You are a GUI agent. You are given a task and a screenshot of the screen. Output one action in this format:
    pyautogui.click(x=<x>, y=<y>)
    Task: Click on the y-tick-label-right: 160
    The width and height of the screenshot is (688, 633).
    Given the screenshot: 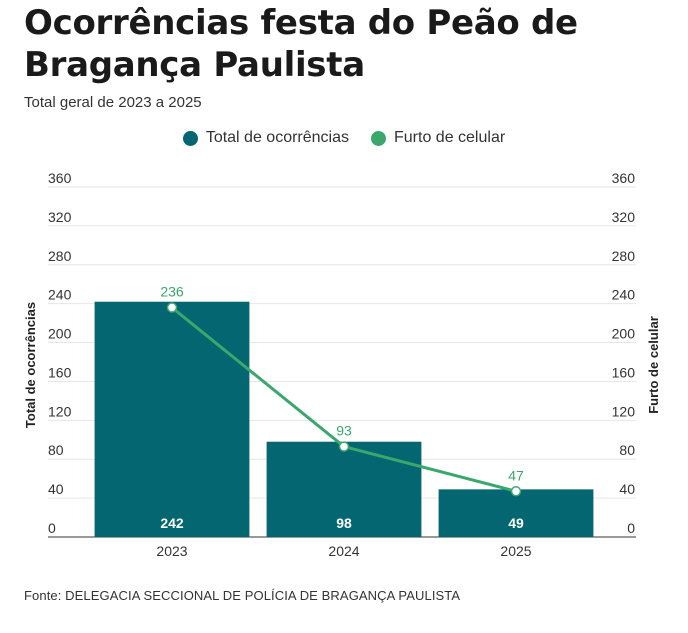 What is the action you would take?
    pyautogui.click(x=624, y=372)
    